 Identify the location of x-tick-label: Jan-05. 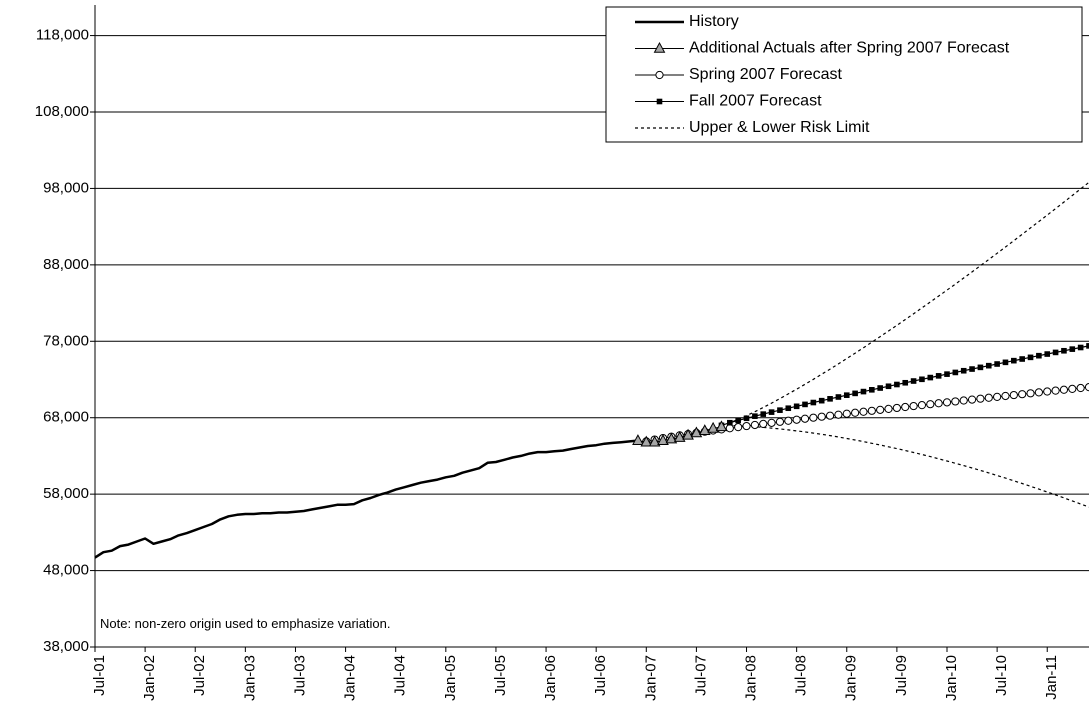
(450, 678).